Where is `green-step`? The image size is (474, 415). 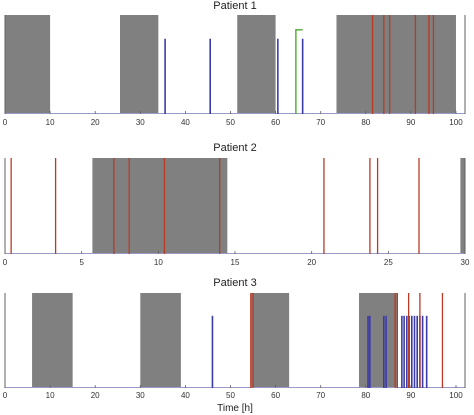 green-step is located at coordinates (299, 71).